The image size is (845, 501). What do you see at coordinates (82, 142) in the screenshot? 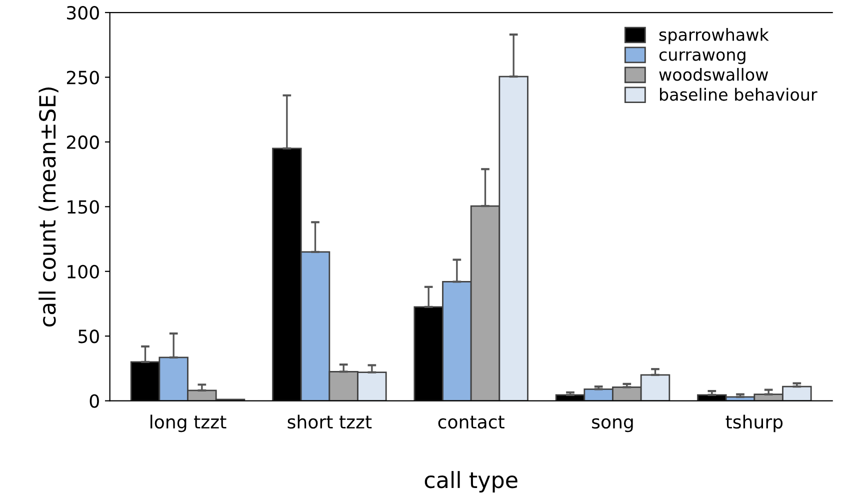
I see `y-tick-label: 200` at bounding box center [82, 142].